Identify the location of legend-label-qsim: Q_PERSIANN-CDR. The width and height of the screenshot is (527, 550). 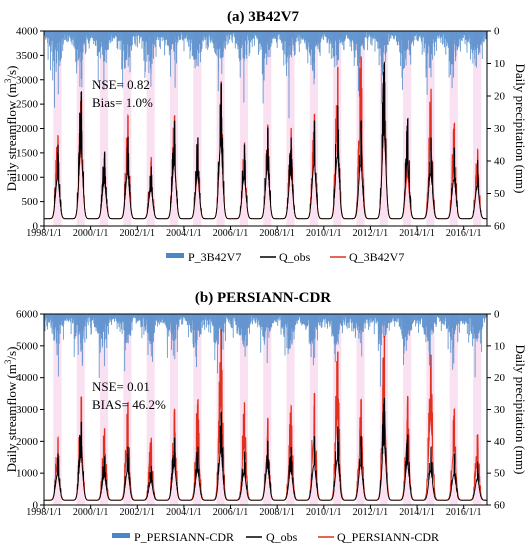
(388, 537).